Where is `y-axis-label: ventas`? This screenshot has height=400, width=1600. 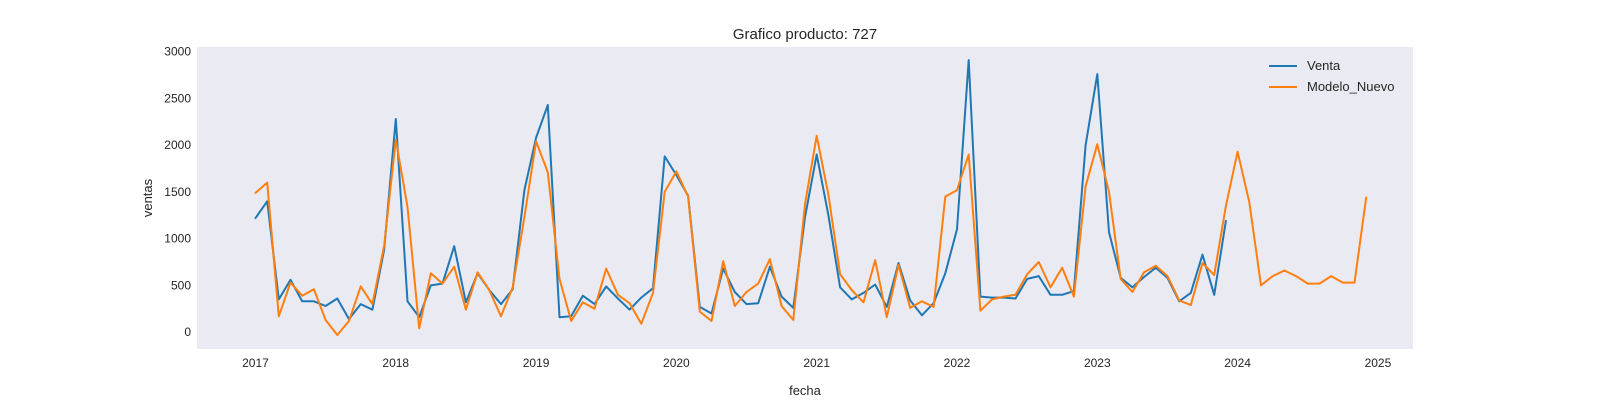
y-axis-label: ventas is located at coordinates (147, 197).